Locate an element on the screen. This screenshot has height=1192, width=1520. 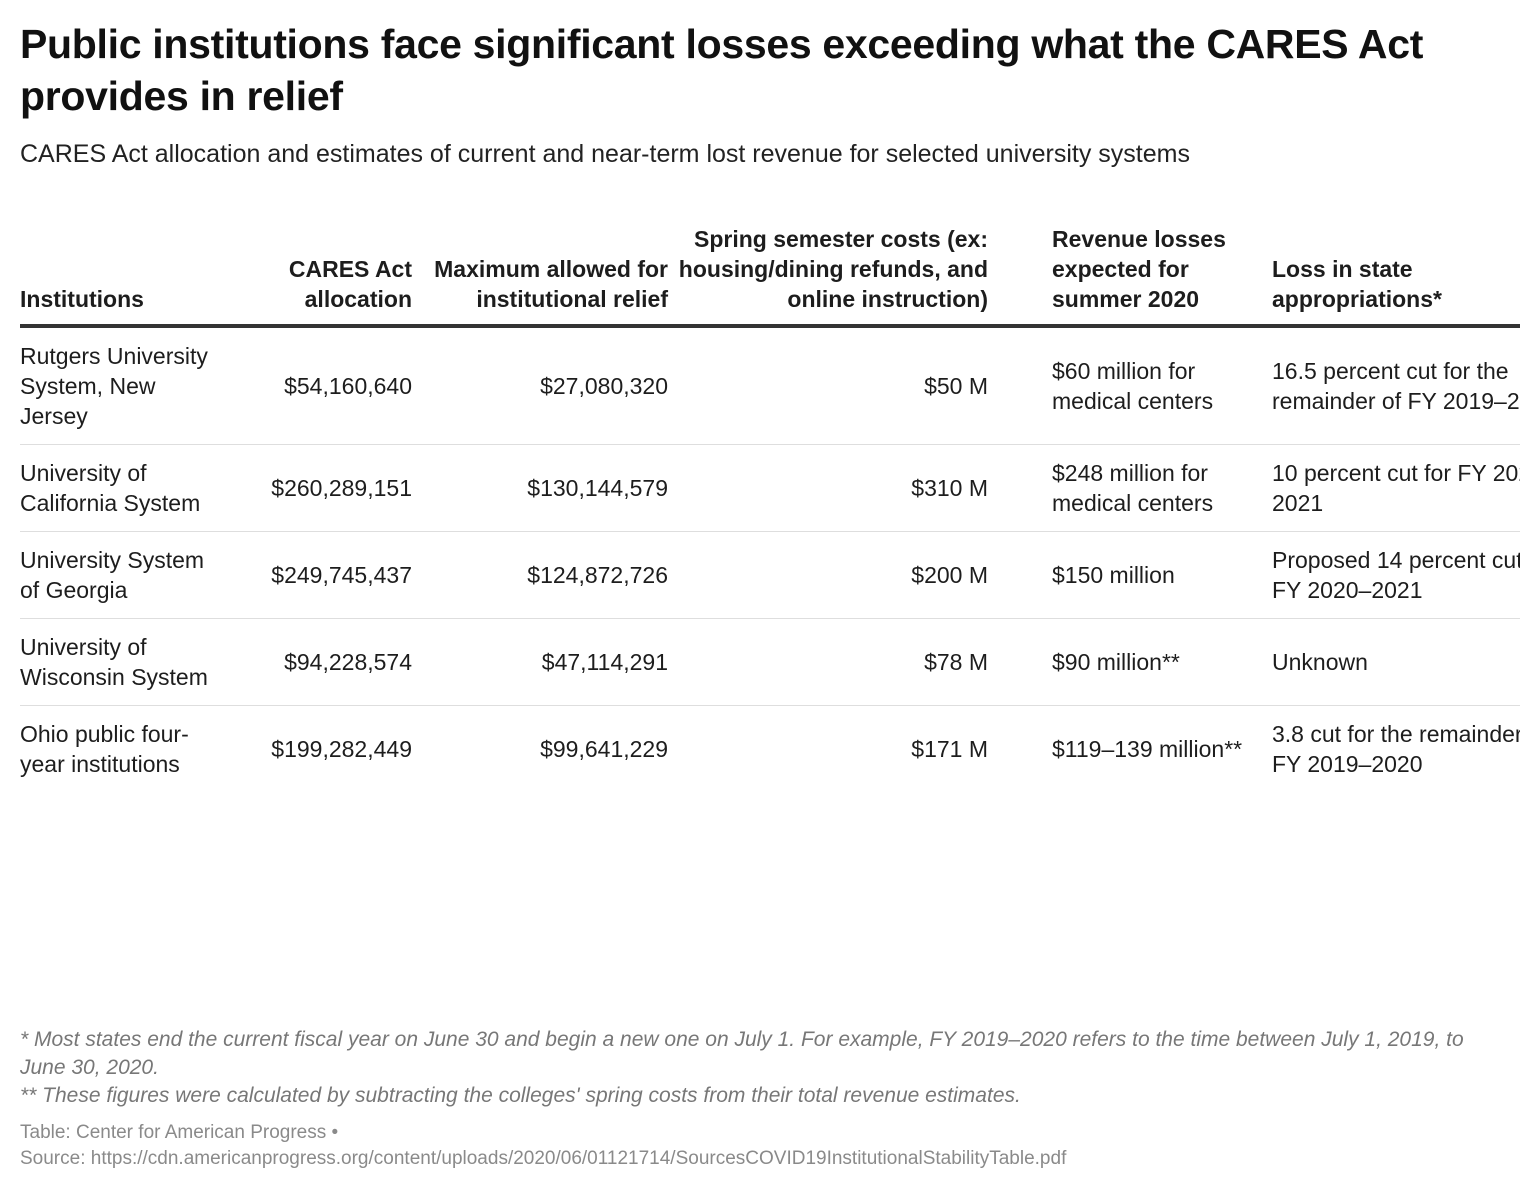
cell-spring-costs: $78 M is located at coordinates (828, 662).